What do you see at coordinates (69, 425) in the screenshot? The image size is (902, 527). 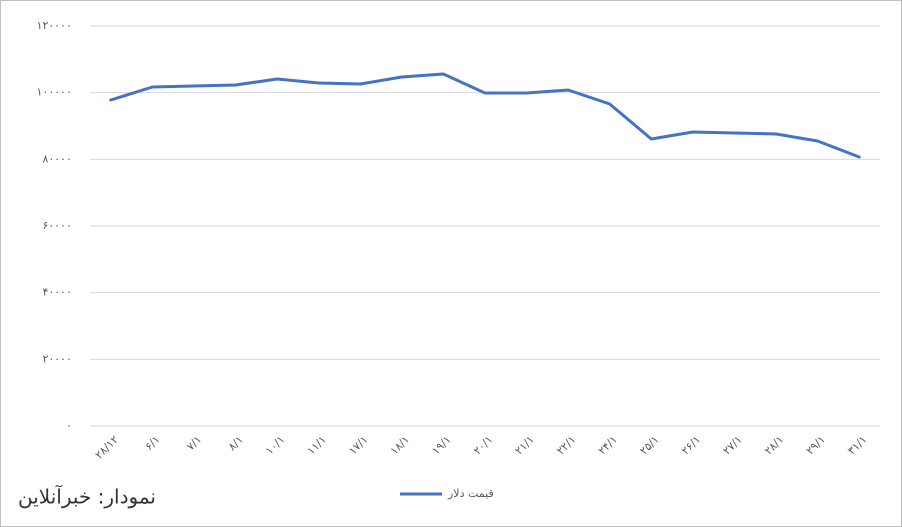 I see `y-tick-label: ۰` at bounding box center [69, 425].